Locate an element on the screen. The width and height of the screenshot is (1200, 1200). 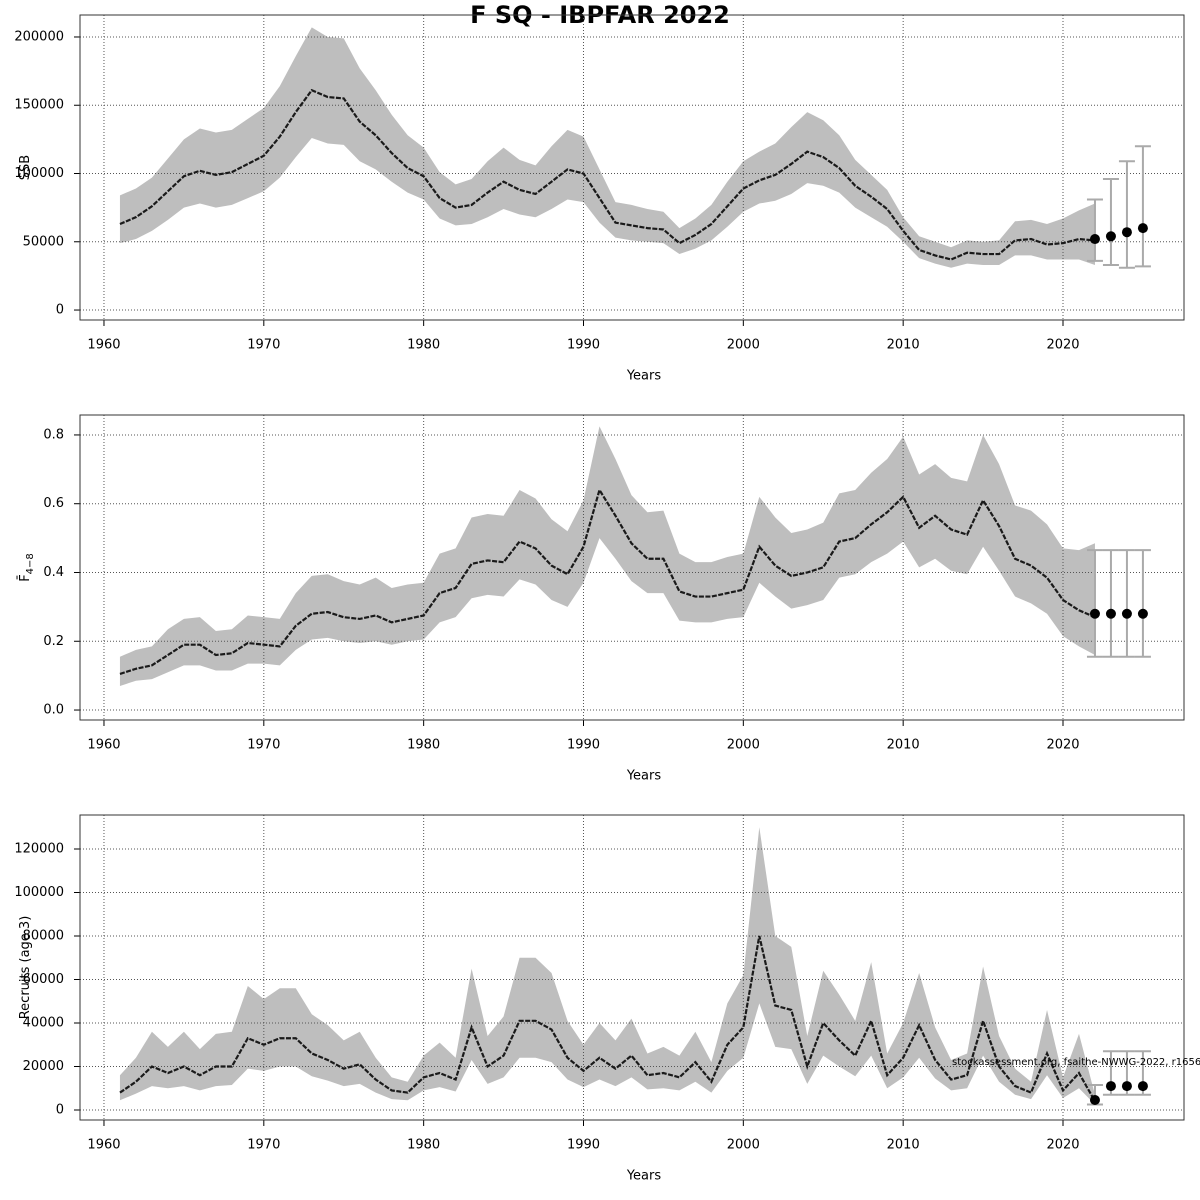
y-axis-label: SSB is located at coordinates (25, 167).